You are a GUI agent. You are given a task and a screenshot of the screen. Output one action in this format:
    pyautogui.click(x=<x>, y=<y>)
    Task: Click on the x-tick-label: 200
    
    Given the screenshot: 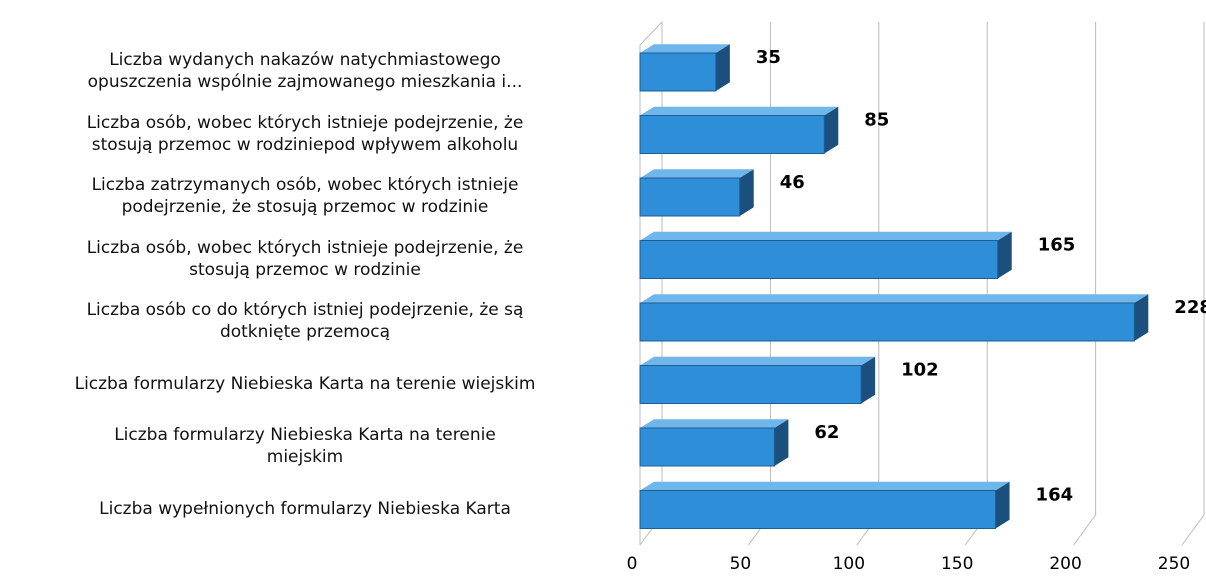 What is the action you would take?
    pyautogui.click(x=1065, y=564)
    